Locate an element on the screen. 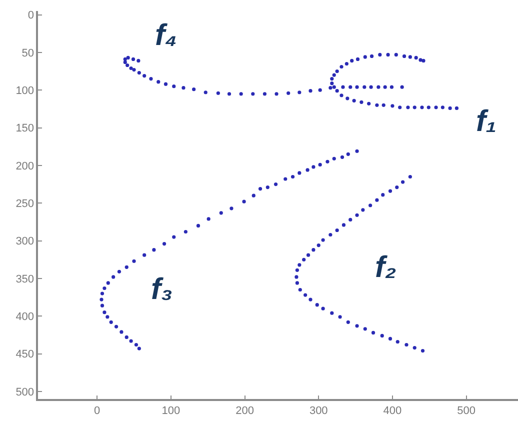  x-tick-label: 500 is located at coordinates (466, 410).